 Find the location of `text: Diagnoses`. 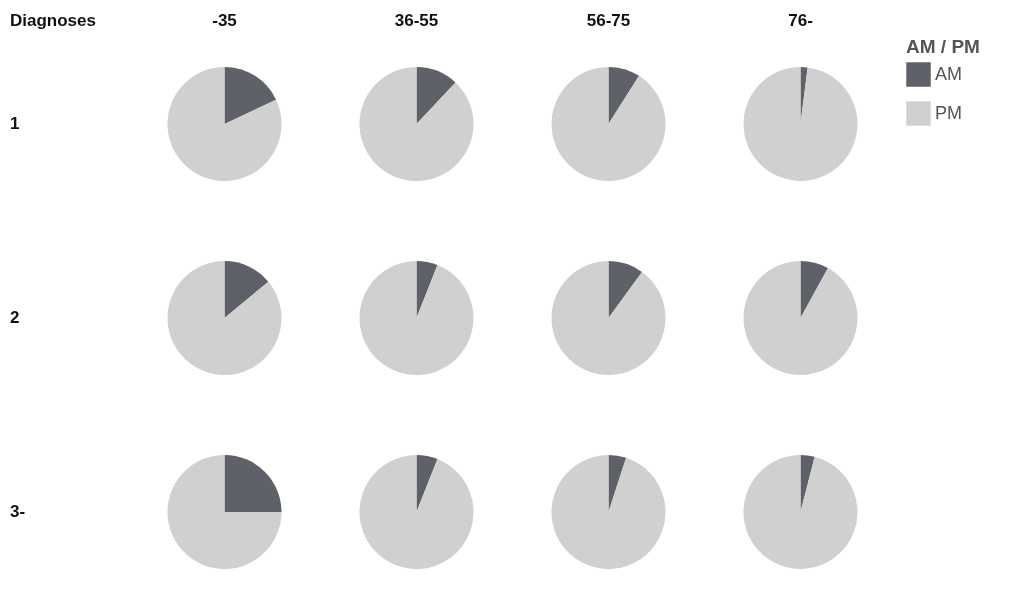

text: Diagnoses is located at coordinates (53, 20).